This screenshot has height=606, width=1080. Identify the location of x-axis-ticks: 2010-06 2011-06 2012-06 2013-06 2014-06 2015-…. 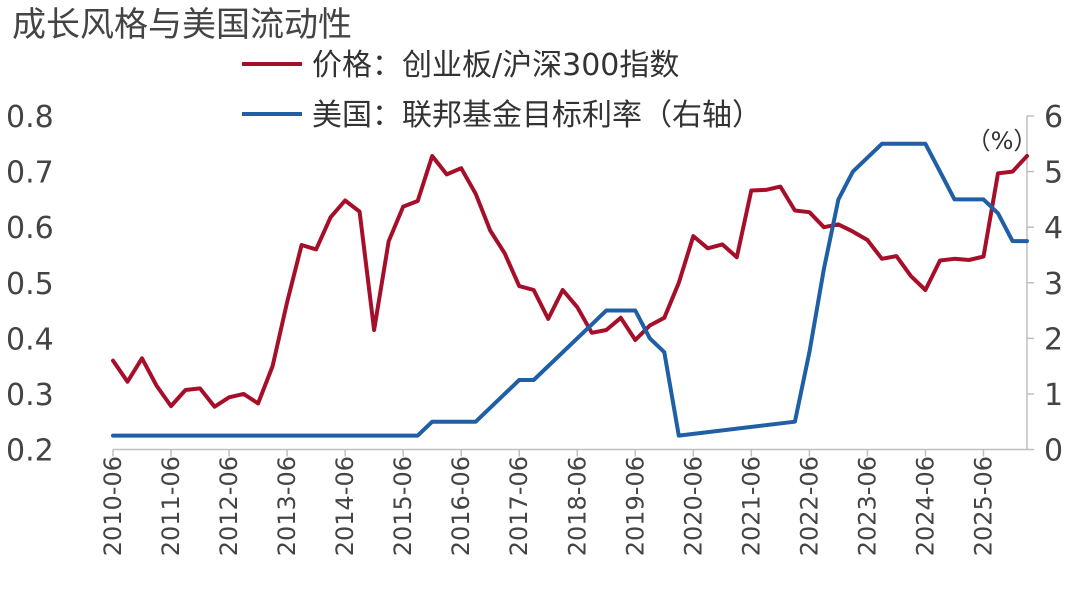
(548, 502).